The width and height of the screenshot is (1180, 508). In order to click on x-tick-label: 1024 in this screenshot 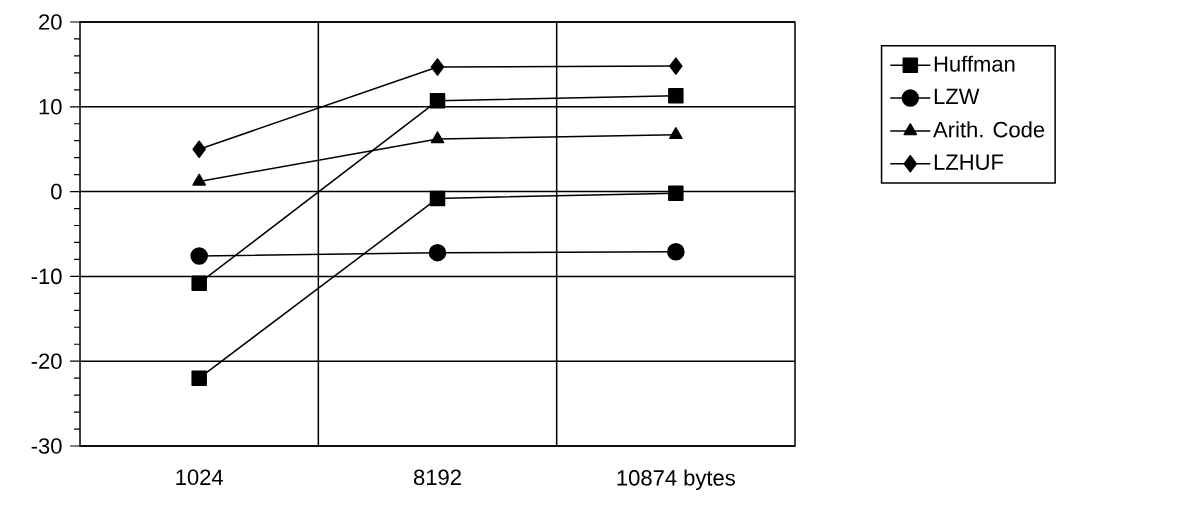, I will do `click(199, 477)`.